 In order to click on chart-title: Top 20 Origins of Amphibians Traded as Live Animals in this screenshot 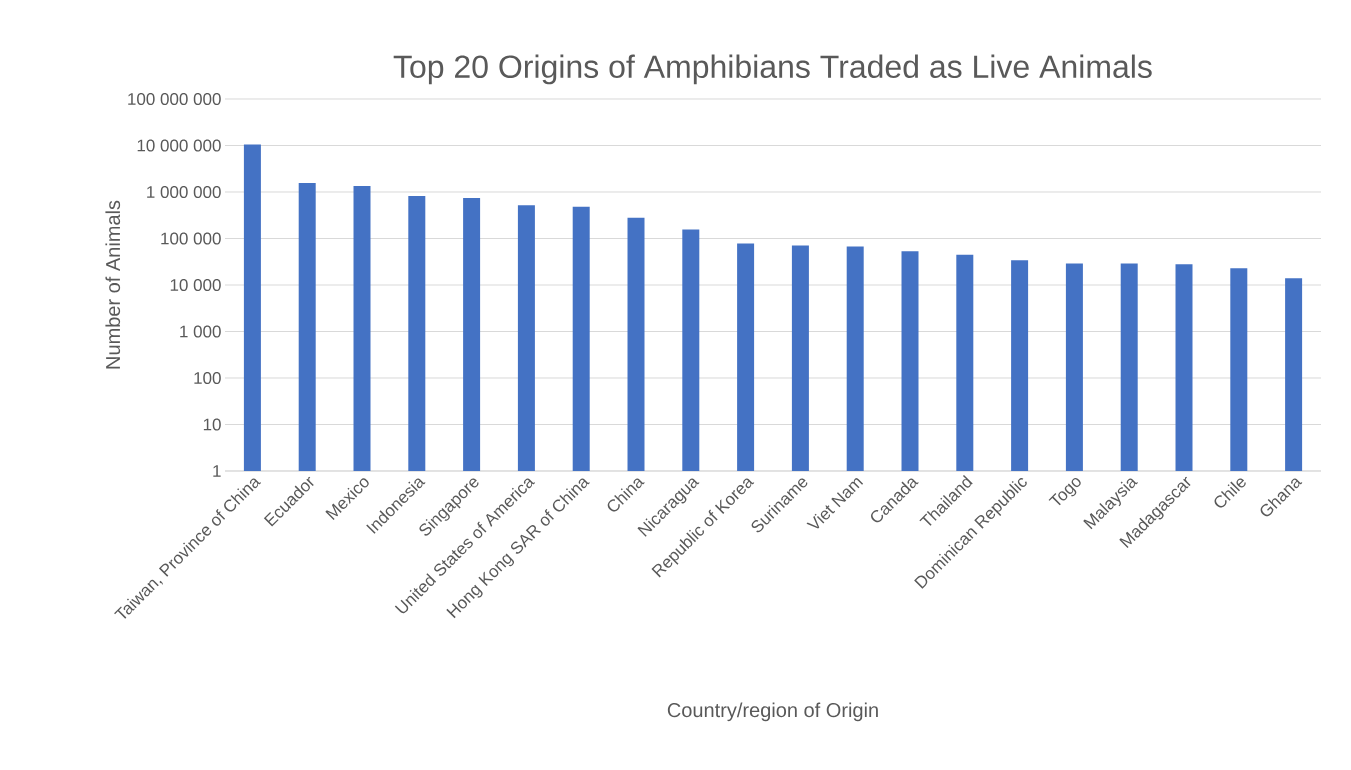, I will do `click(772, 69)`.